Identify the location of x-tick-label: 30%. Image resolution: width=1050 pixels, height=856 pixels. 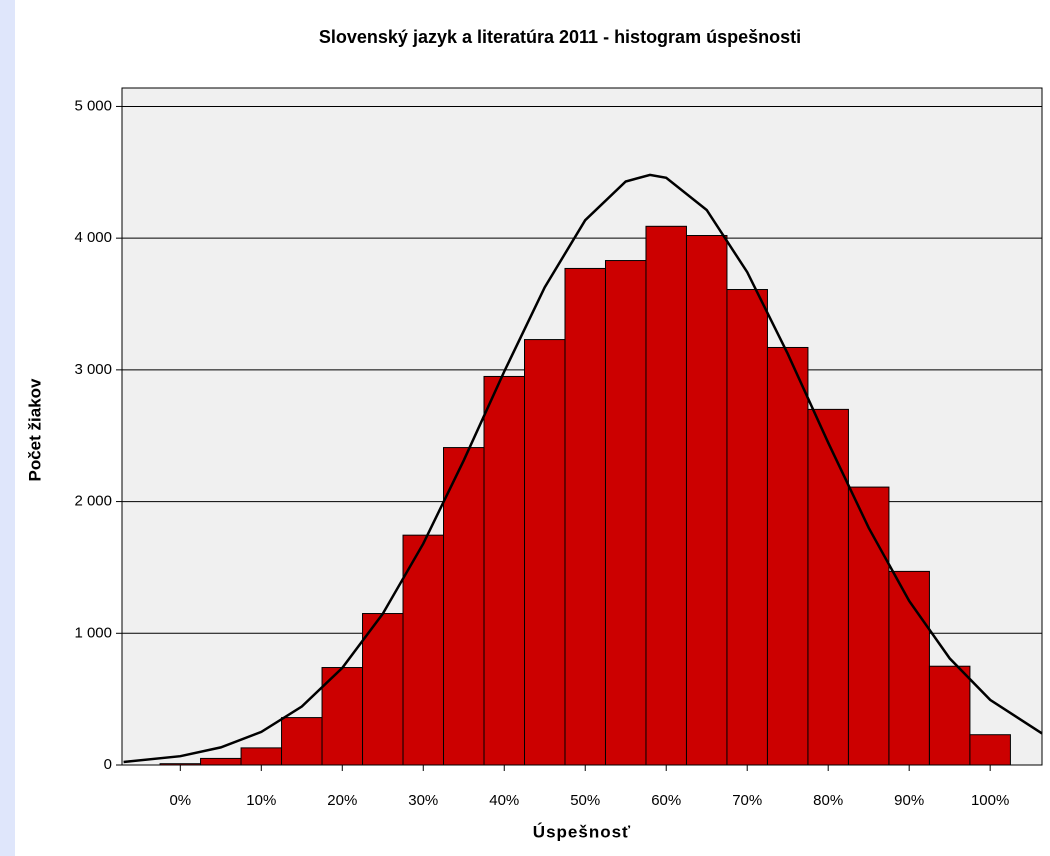
(423, 800).